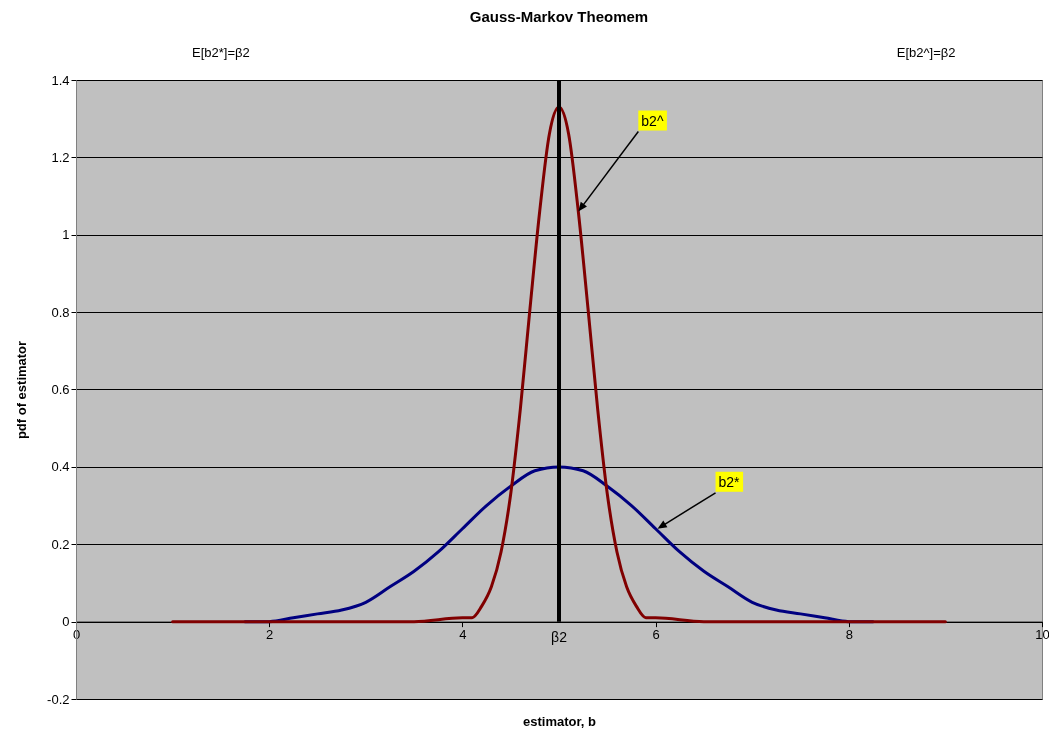 This screenshot has height=737, width=1049. Describe the element at coordinates (58, 699) in the screenshot. I see `y-tick-label: -0.2` at that location.